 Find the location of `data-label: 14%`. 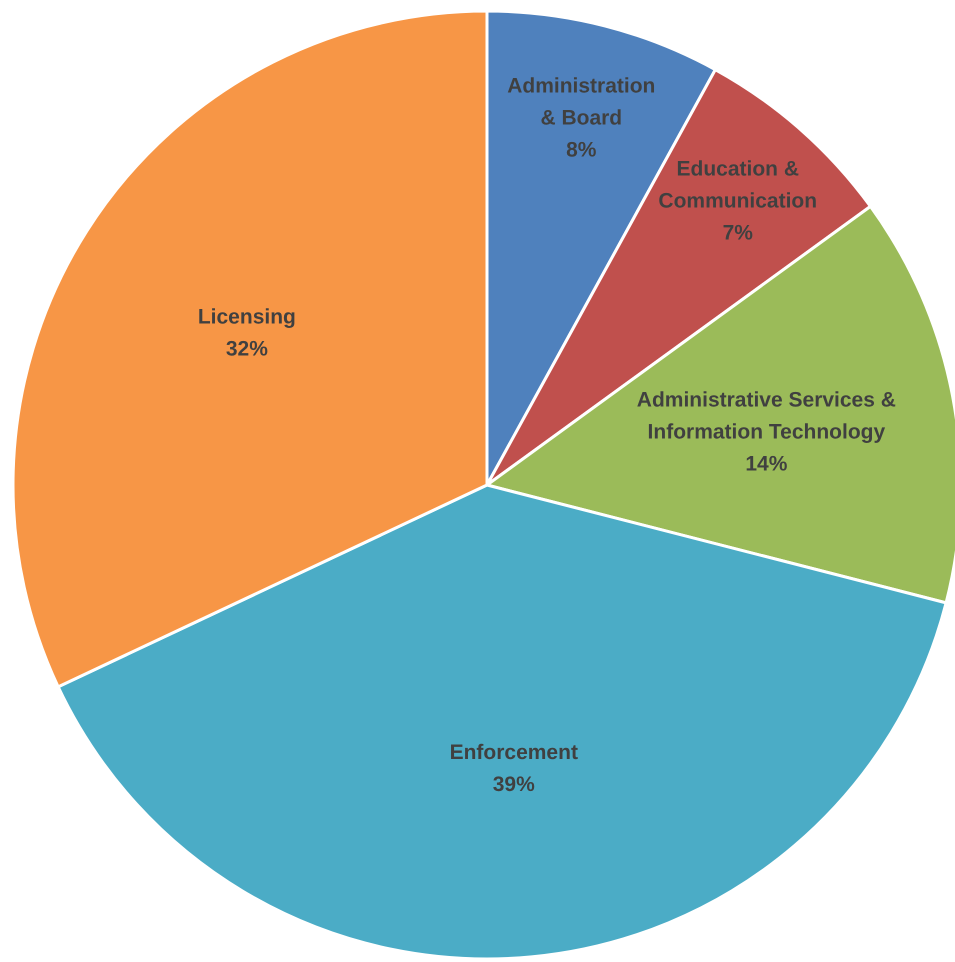

data-label: 14% is located at coordinates (766, 464).